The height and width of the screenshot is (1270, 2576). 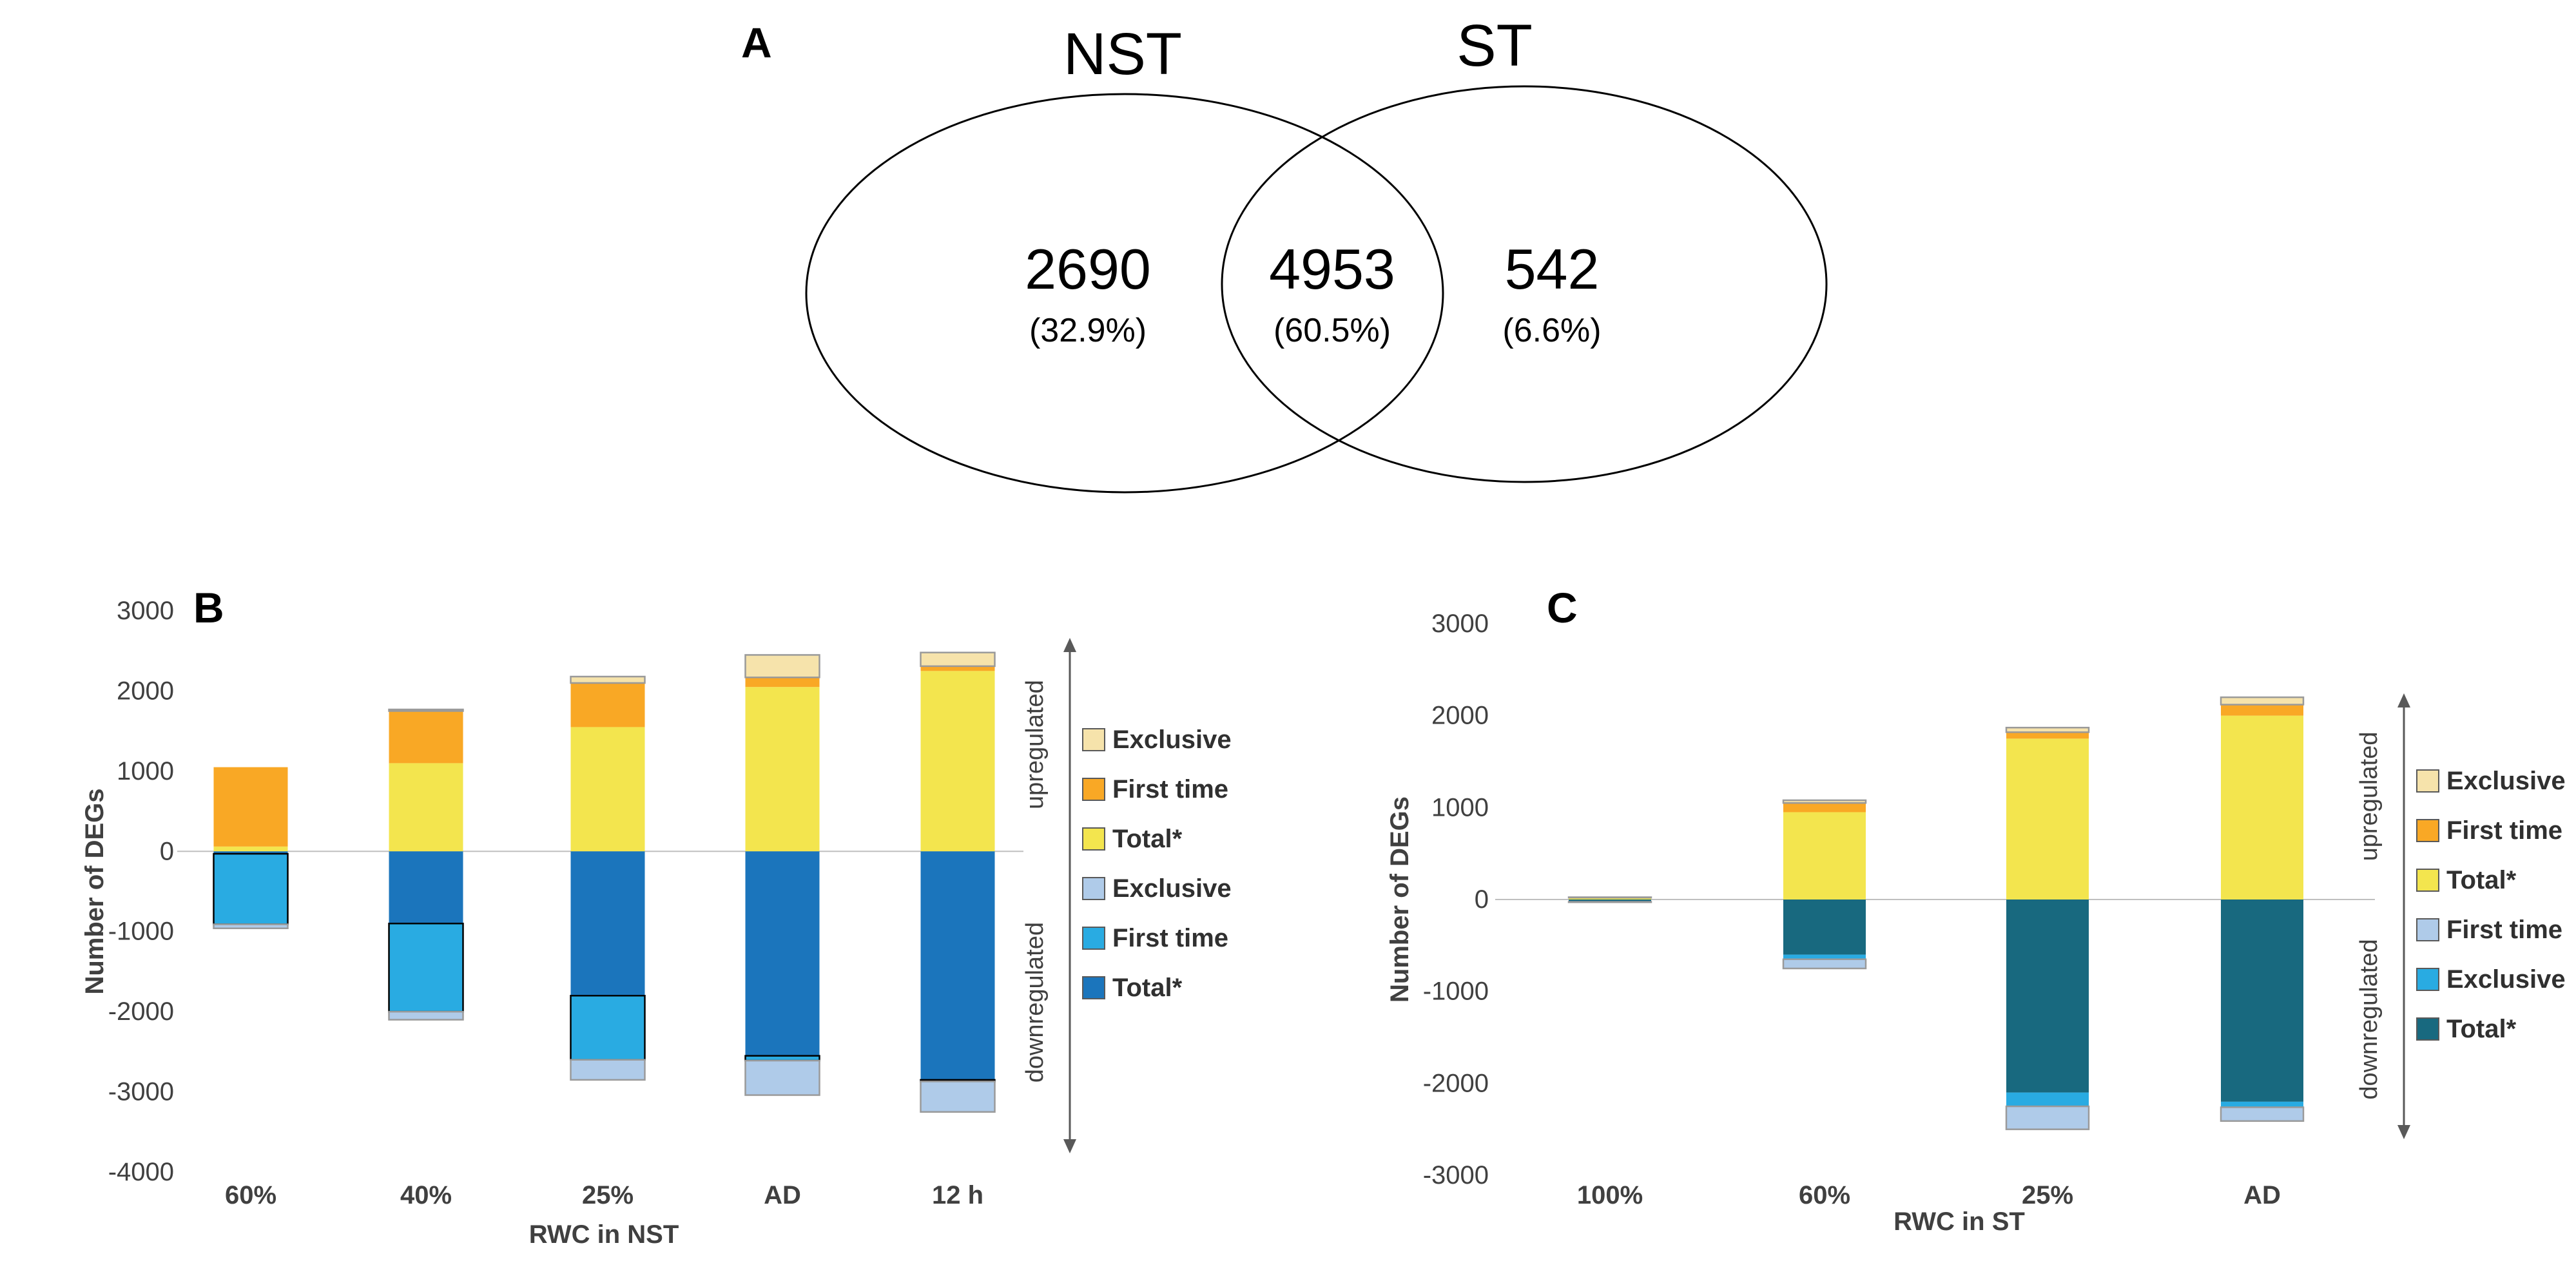 I want to click on y-tick-label: -2000, so click(x=1456, y=1083).